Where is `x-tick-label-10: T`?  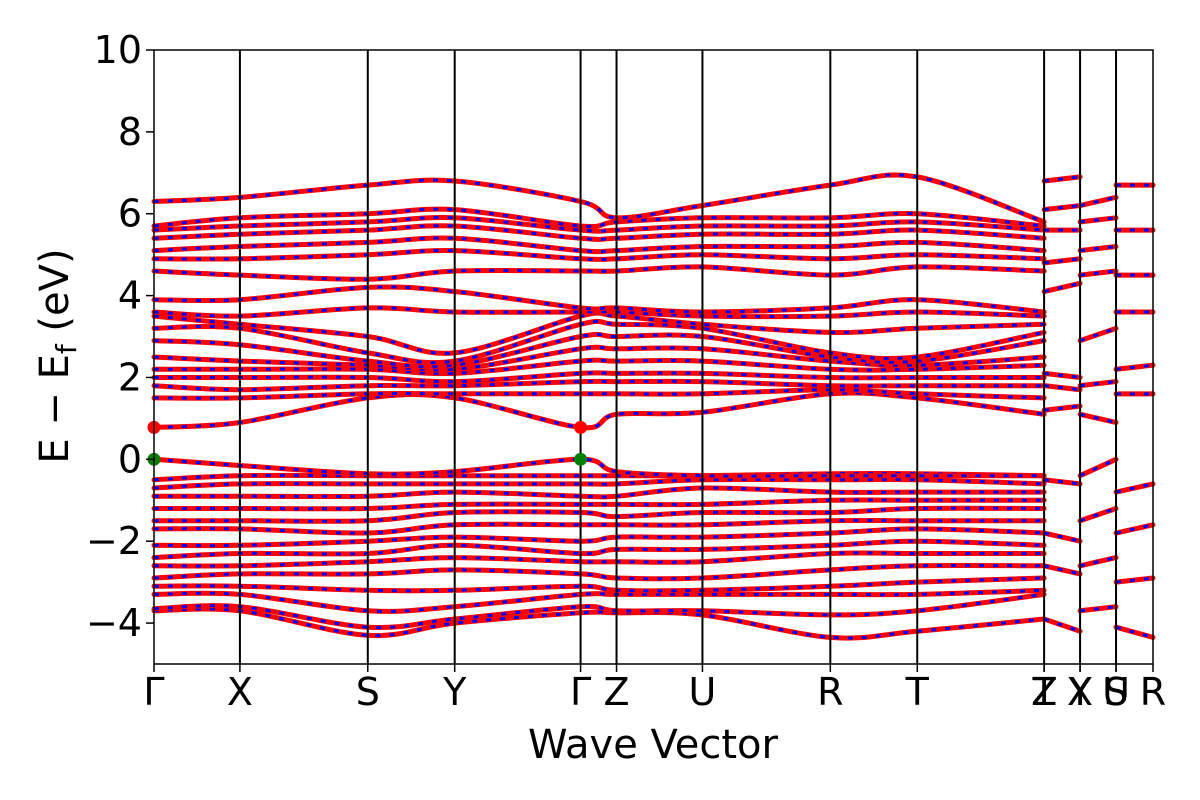
x-tick-label-10: T is located at coordinates (1043, 692).